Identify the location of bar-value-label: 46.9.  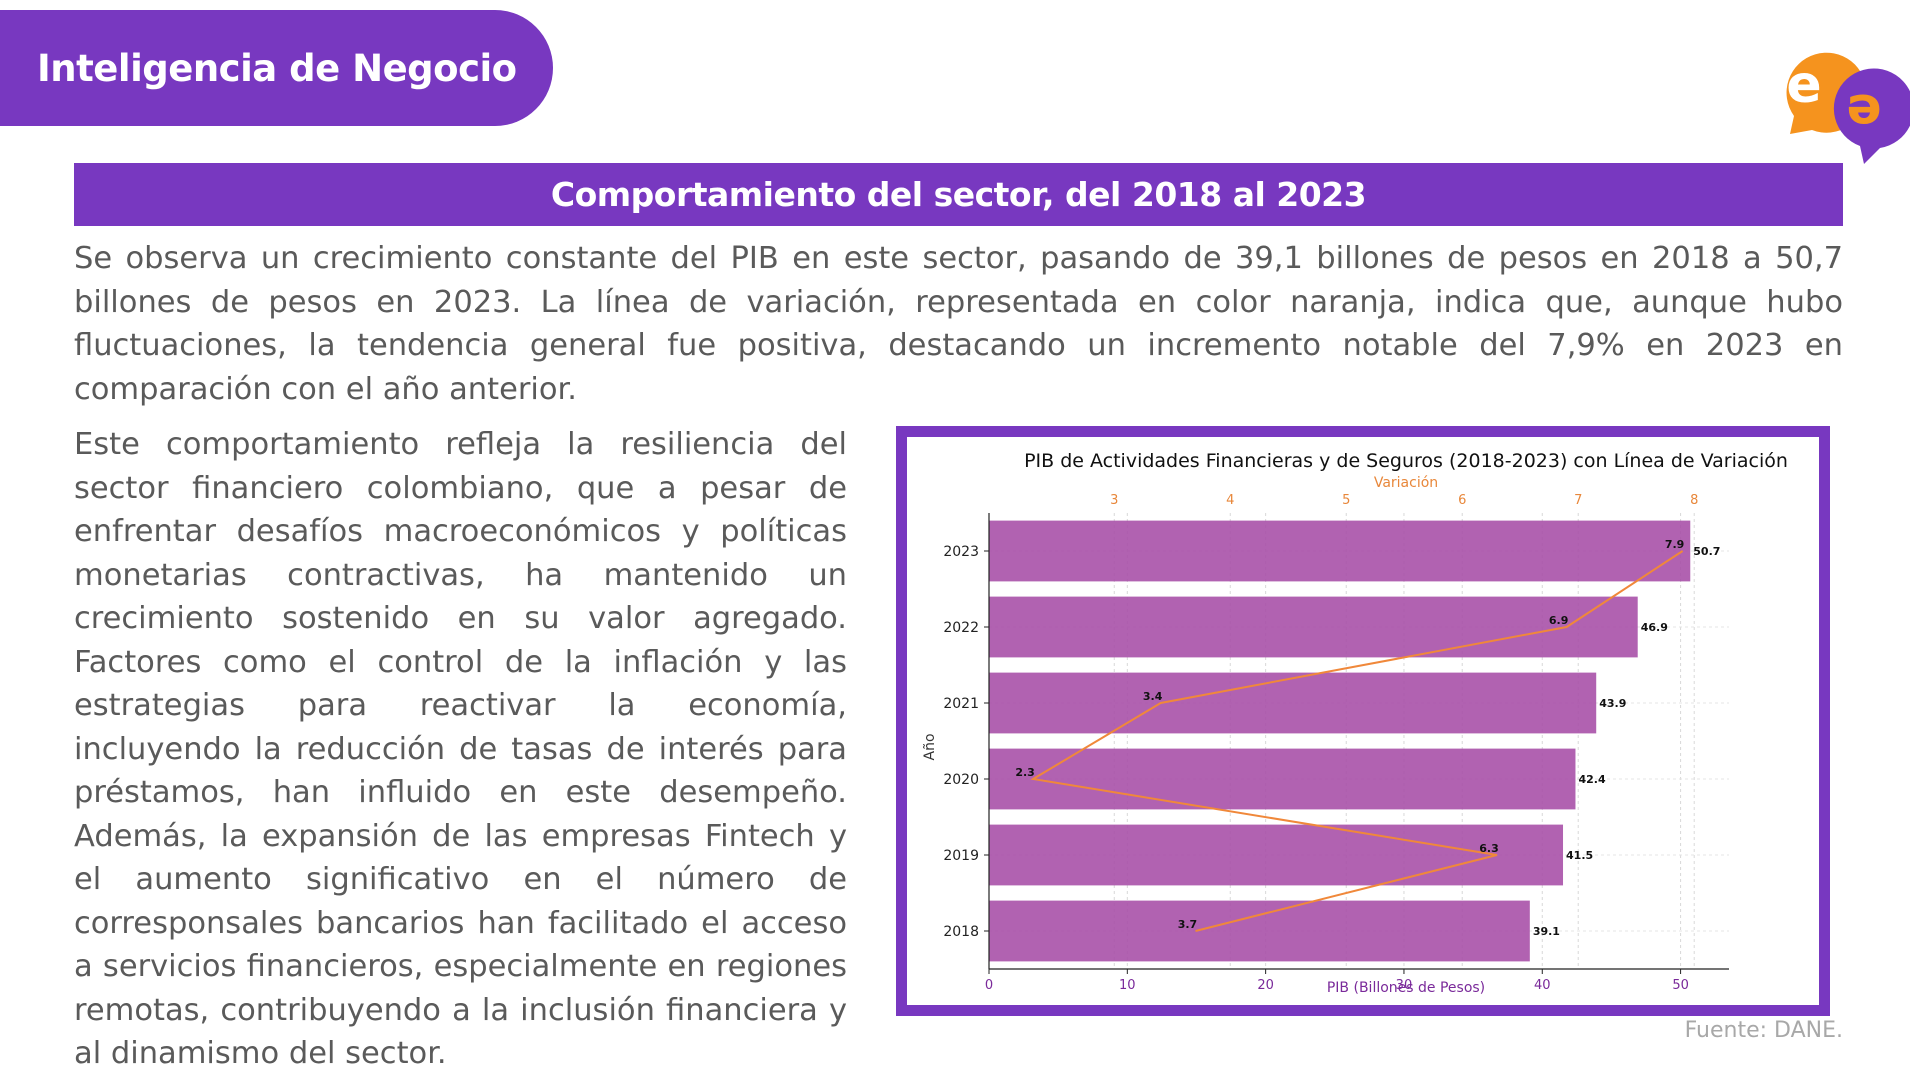
(1654, 627).